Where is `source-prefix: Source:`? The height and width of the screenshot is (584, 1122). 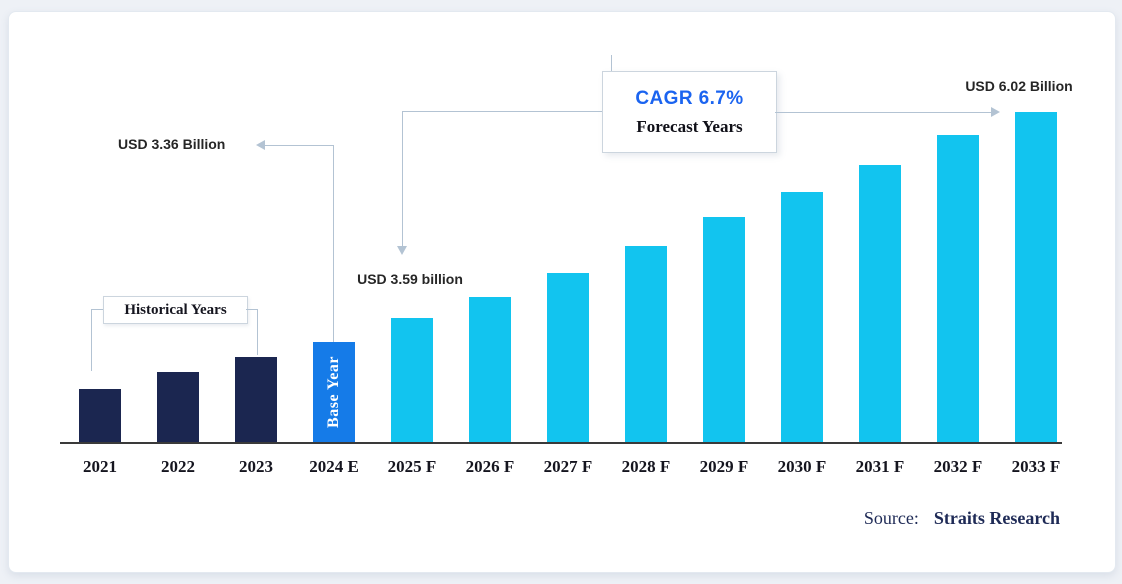
source-prefix: Source: is located at coordinates (891, 518).